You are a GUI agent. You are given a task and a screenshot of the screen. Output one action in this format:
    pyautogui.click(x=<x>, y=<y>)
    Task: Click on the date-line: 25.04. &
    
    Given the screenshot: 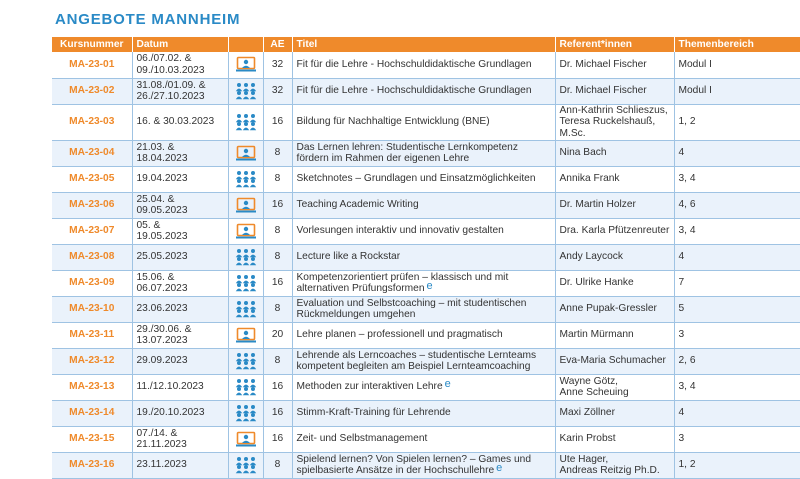 What is the action you would take?
    pyautogui.click(x=155, y=199)
    